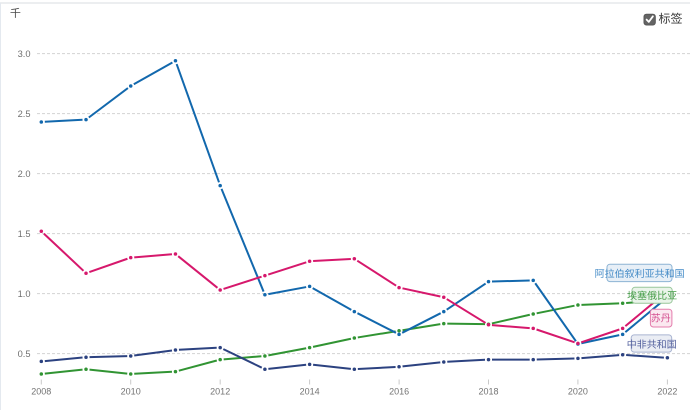 Image resolution: width=690 pixels, height=410 pixels. Describe the element at coordinates (24, 114) in the screenshot. I see `svg-text: 2.5` at that location.